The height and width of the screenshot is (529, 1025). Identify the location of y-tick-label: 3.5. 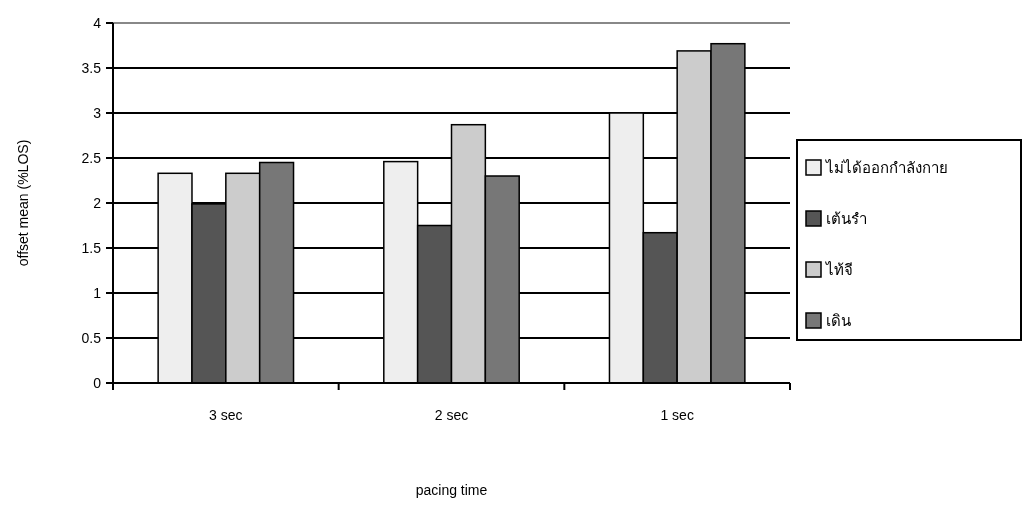
(91, 67).